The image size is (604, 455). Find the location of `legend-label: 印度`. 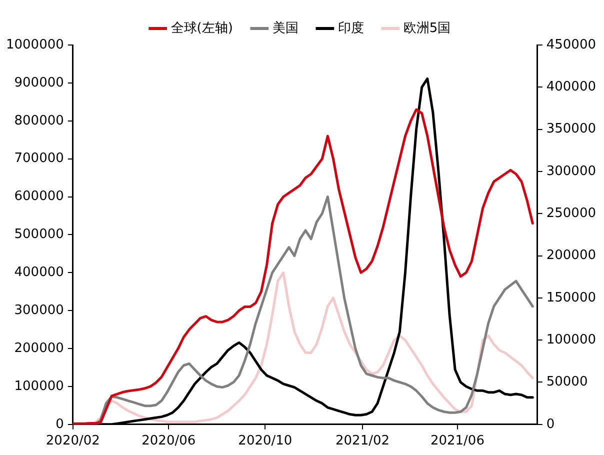

legend-label: 印度 is located at coordinates (351, 28).